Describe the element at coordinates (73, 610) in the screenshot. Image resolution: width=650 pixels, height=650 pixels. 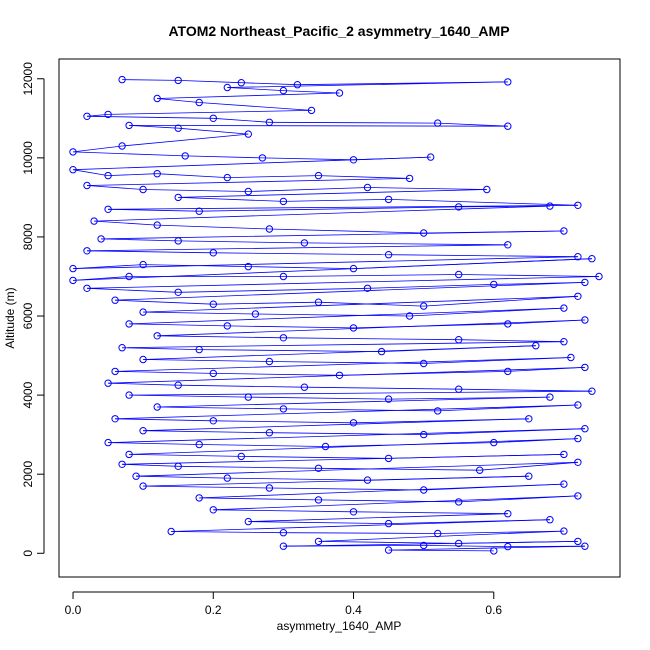
I see `x-tick-label: 0.0` at that location.